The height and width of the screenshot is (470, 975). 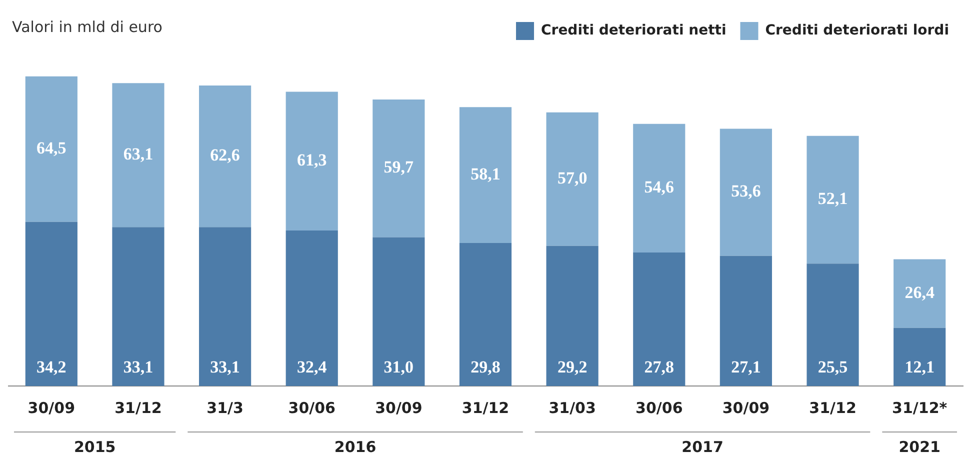 I want to click on total-label: 62,6, so click(x=225, y=155).